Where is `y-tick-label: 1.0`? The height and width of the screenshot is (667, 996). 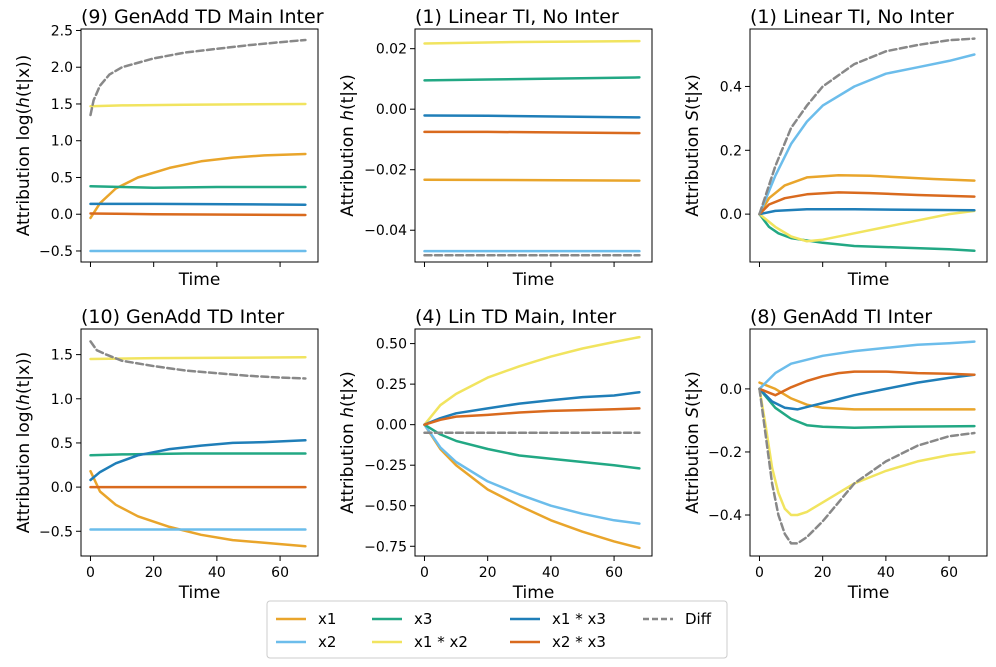
y-tick-label: 1.0 is located at coordinates (62, 142).